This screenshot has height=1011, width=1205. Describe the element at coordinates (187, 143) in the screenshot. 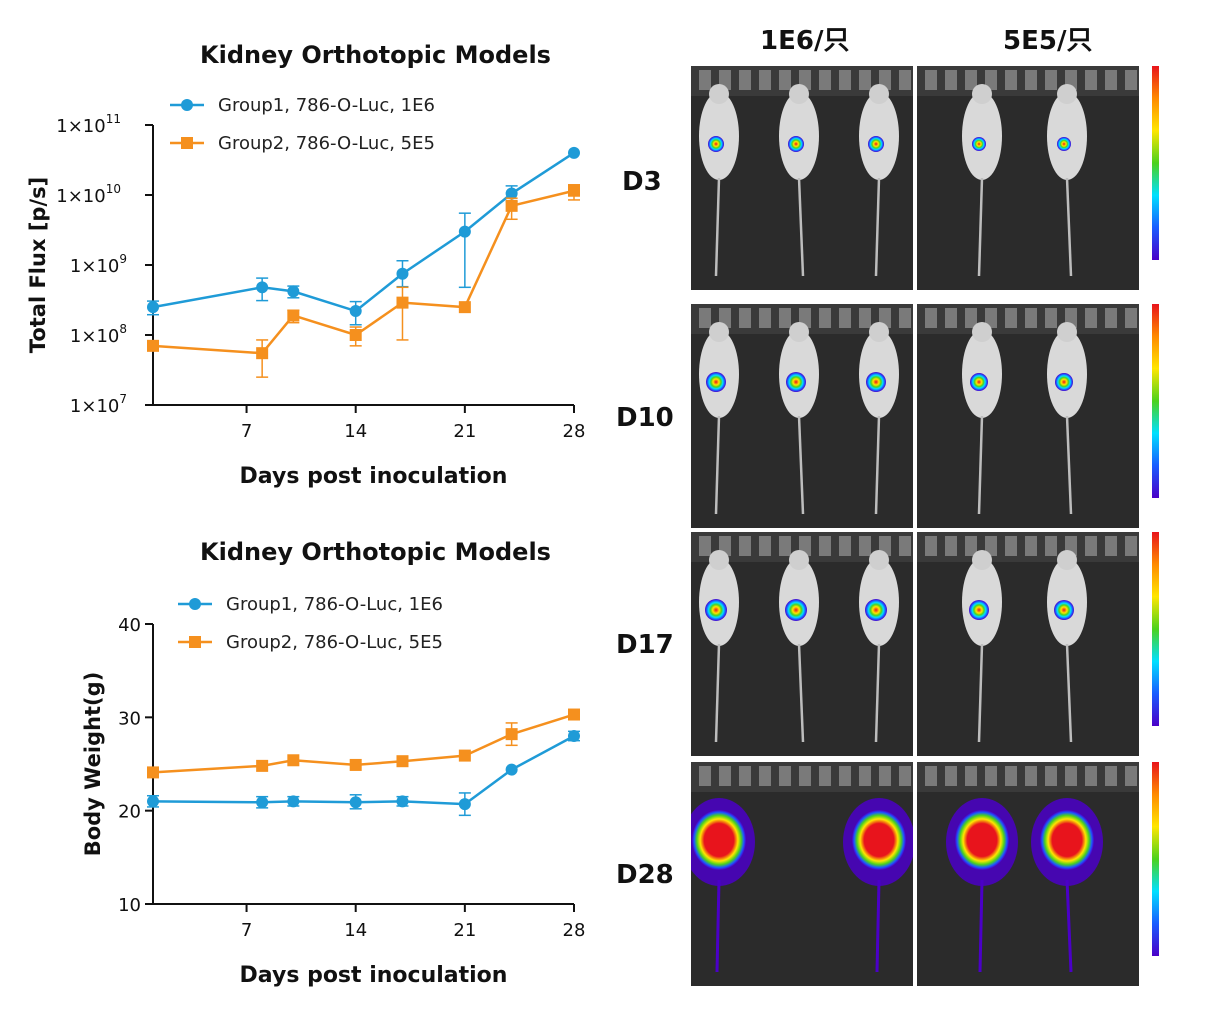

I see `legend-marker` at that location.